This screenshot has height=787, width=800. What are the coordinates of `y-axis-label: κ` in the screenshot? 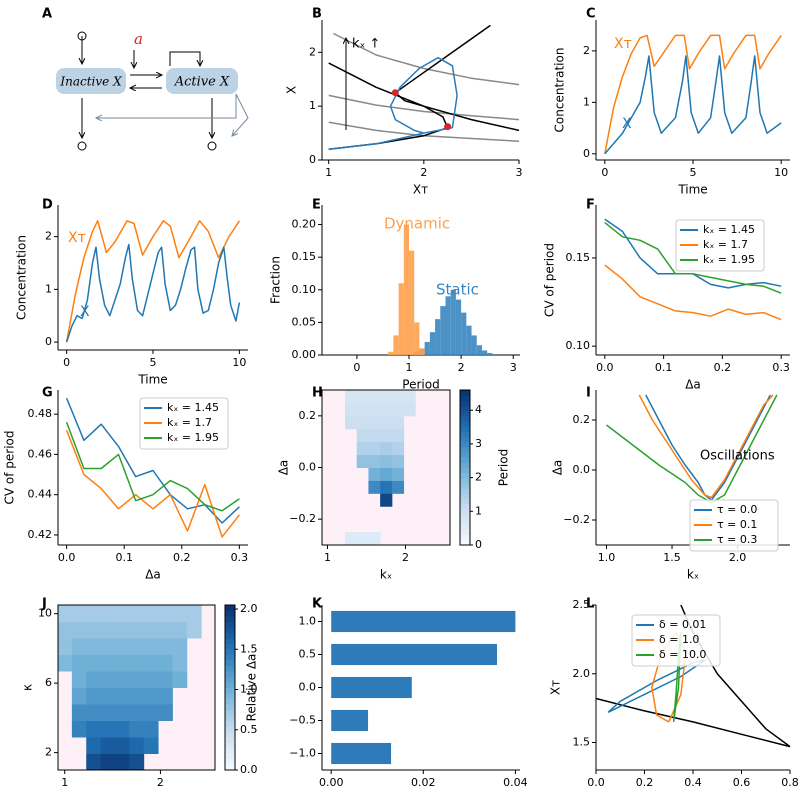 It's located at (28, 687).